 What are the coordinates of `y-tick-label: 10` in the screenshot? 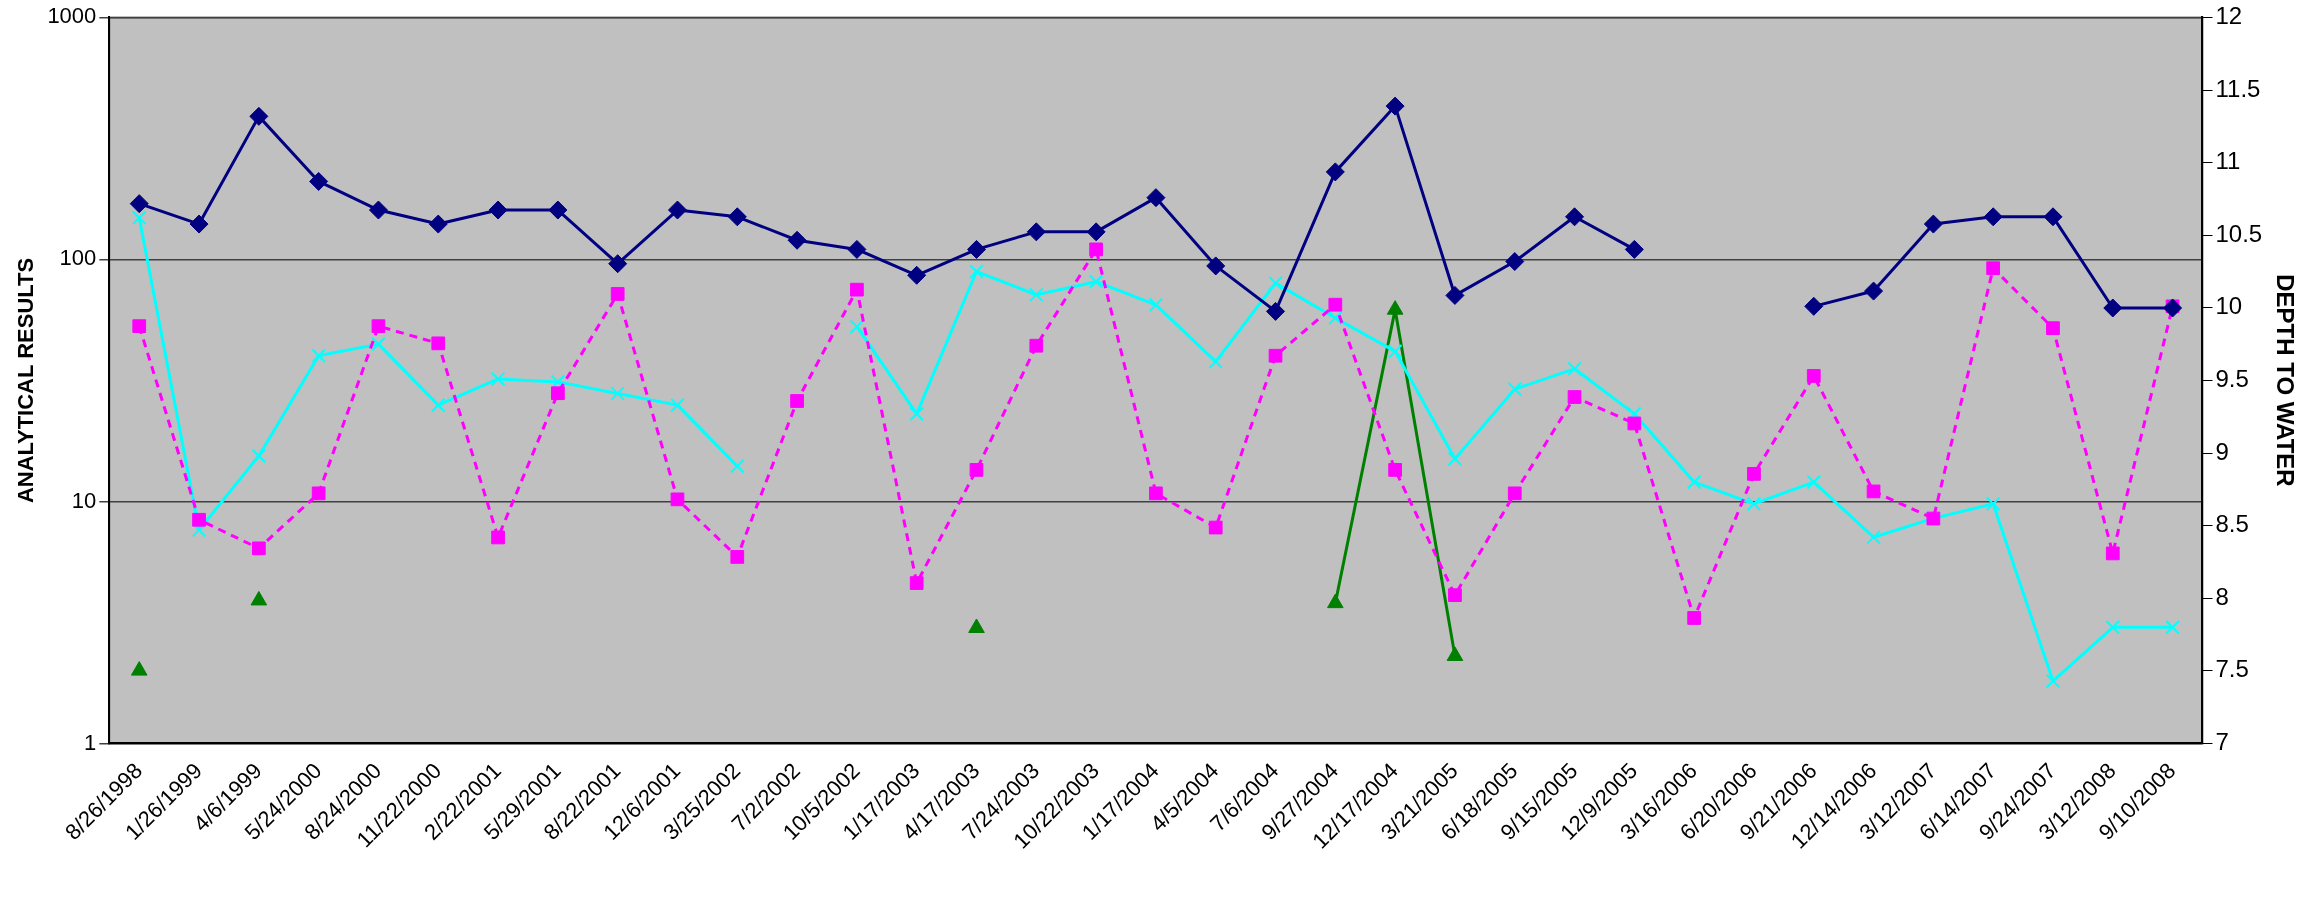 It's located at (84, 500).